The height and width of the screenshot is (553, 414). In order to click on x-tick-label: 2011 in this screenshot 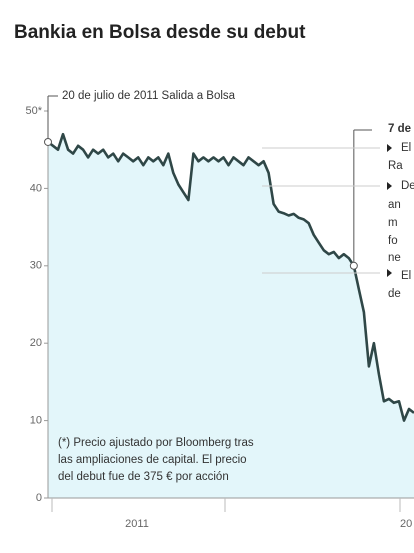, I will do `click(137, 524)`.